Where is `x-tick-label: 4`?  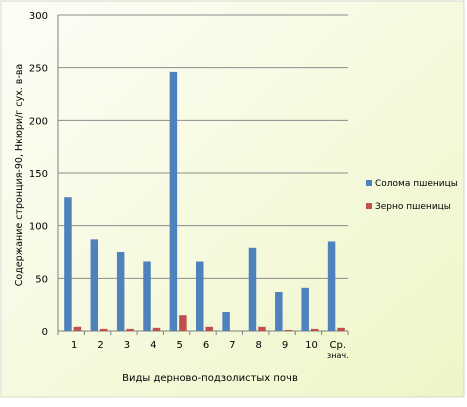 x-tick-label: 4 is located at coordinates (153, 345).